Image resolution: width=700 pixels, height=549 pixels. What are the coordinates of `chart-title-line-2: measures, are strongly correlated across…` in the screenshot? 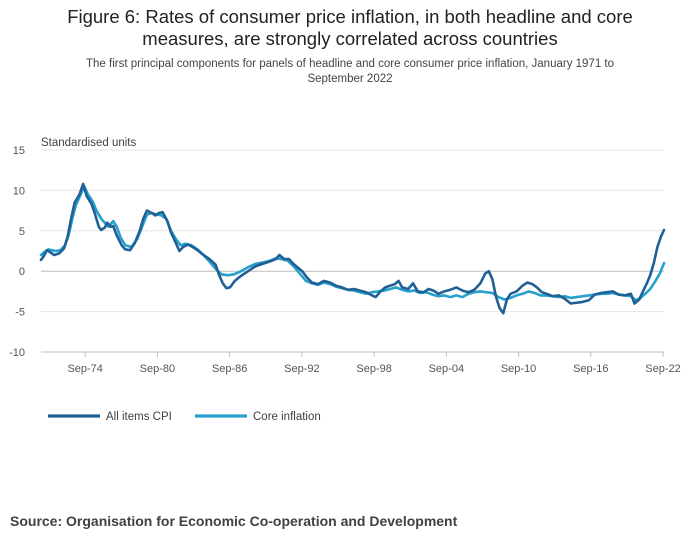 It's located at (350, 38).